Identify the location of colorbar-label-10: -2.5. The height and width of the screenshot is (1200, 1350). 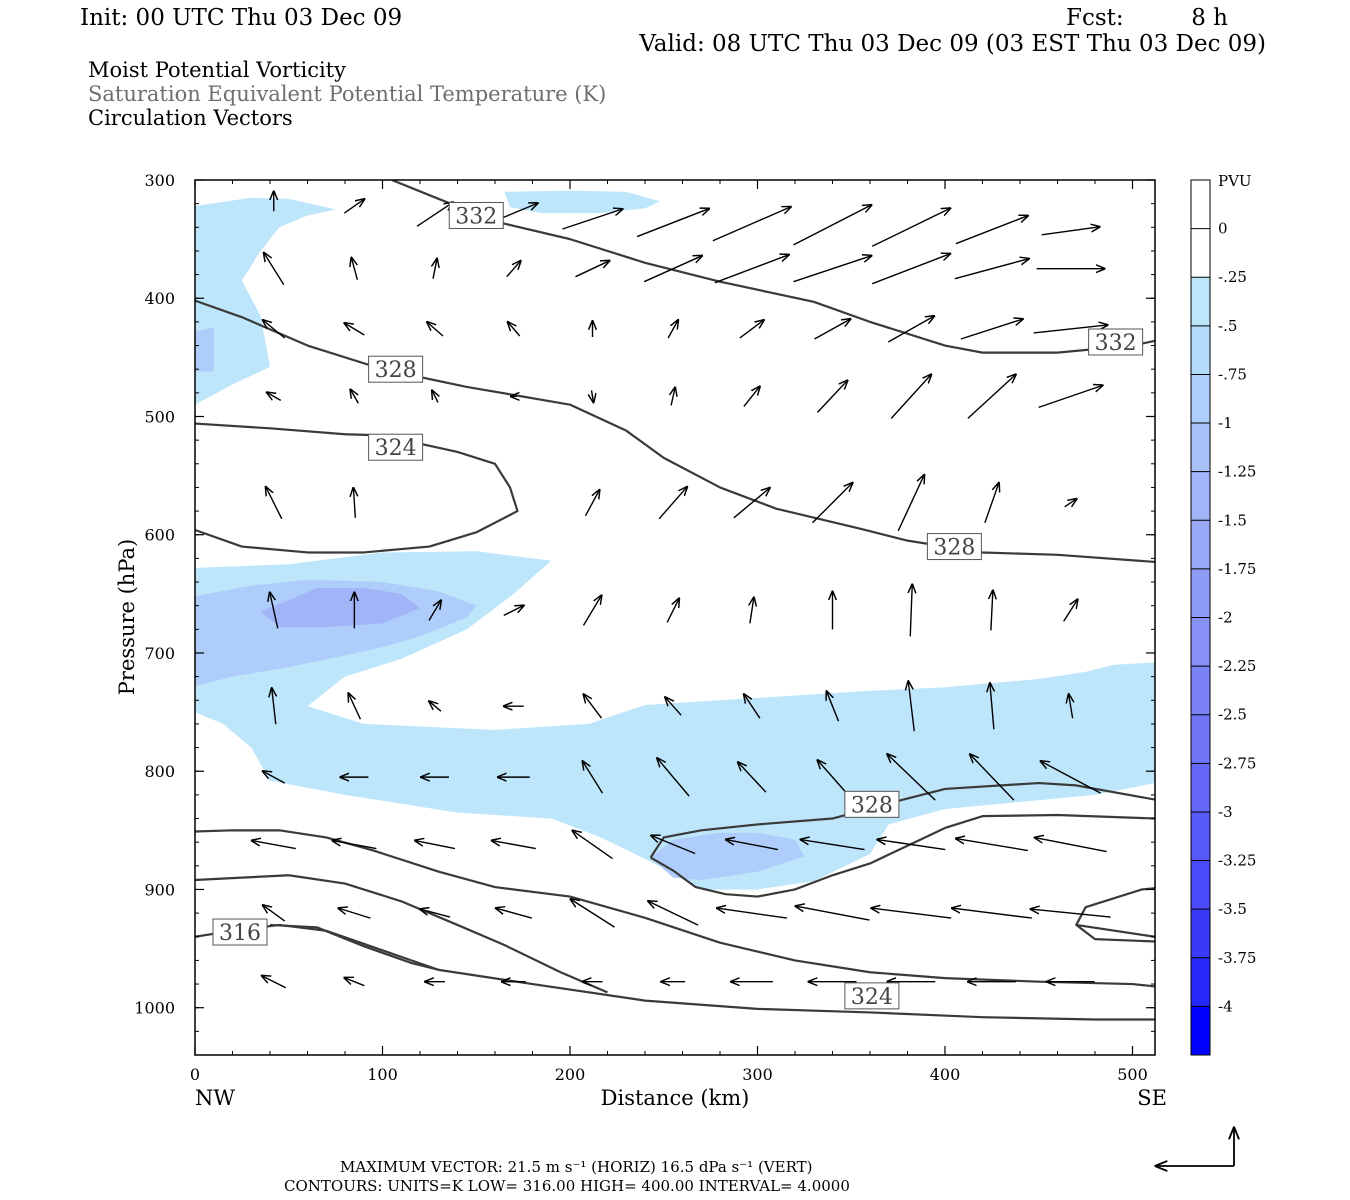
(1232, 715).